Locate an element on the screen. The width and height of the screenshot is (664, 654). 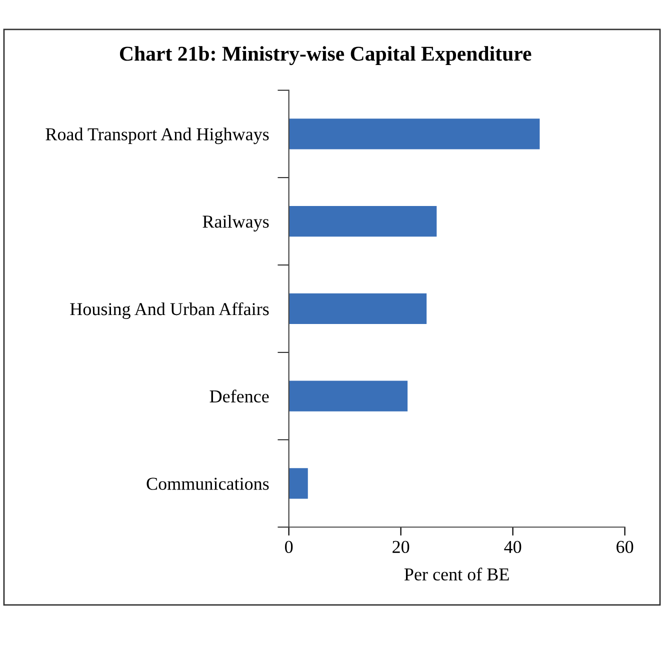
chart-title: Chart 21b: Ministry-wise Capital Expenditure is located at coordinates (326, 56).